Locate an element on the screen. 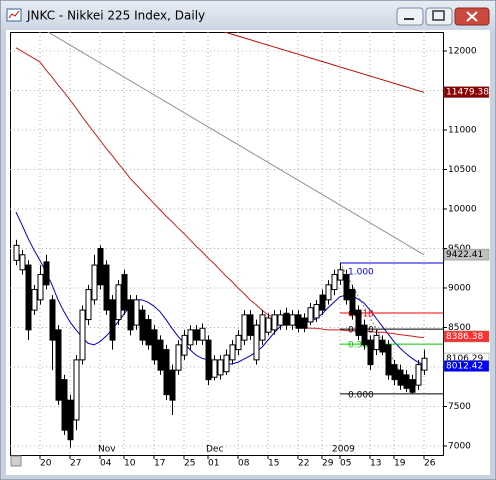 Image resolution: width=496 pixels, height=480 pixels. y-tick-label: 8500 is located at coordinates (459, 328).